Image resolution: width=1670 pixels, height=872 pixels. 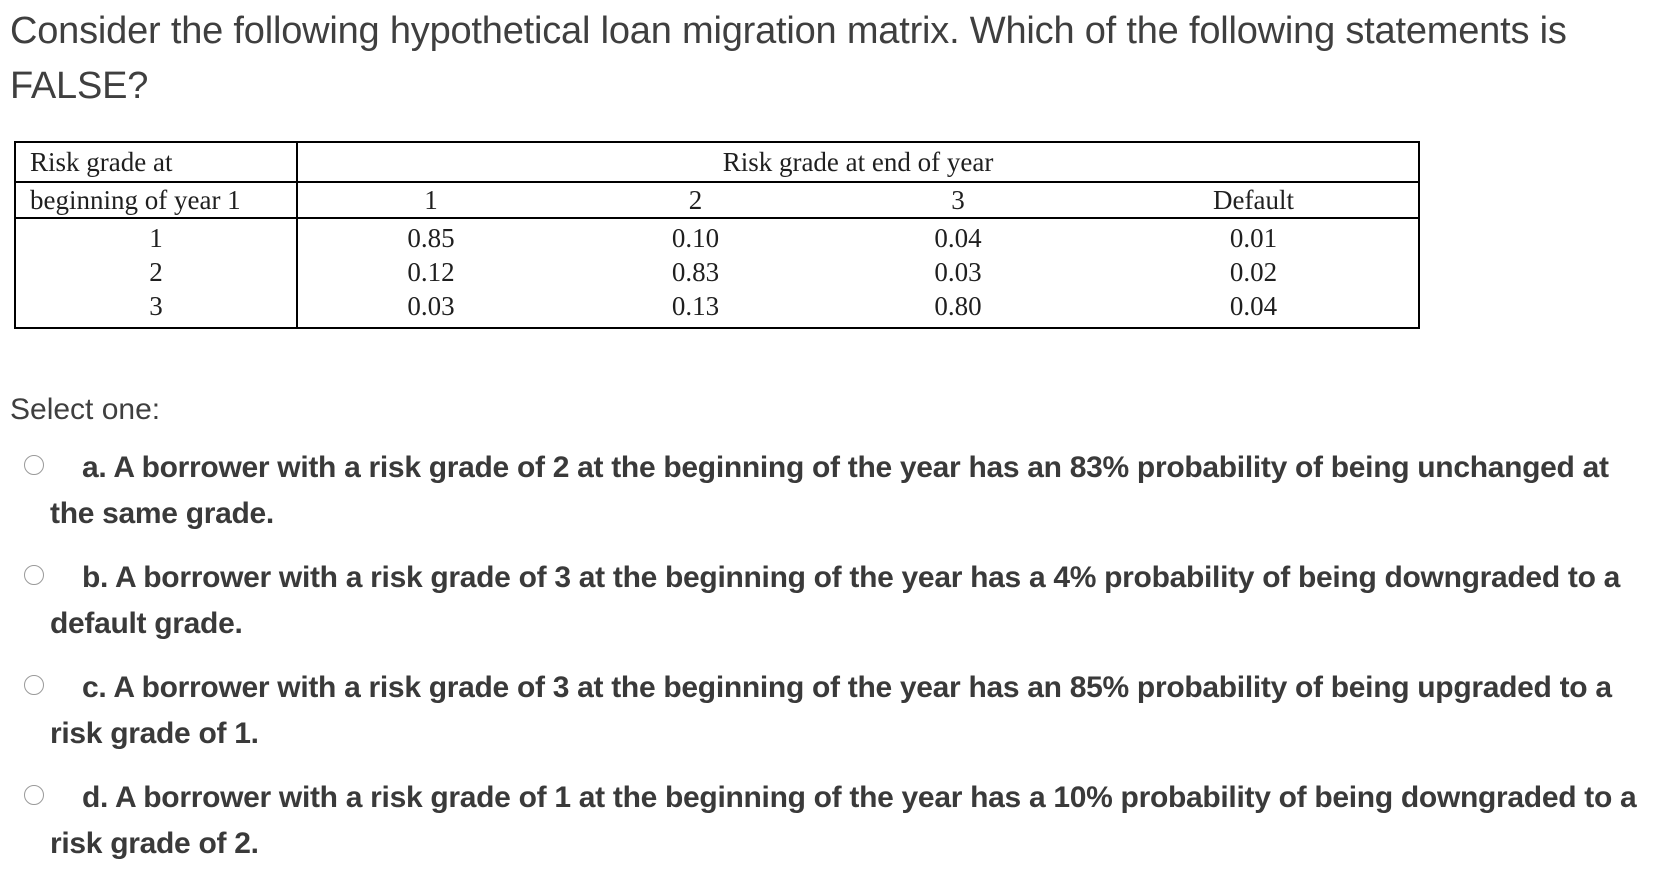 I want to click on table-cell: 0.83, so click(x=695, y=272).